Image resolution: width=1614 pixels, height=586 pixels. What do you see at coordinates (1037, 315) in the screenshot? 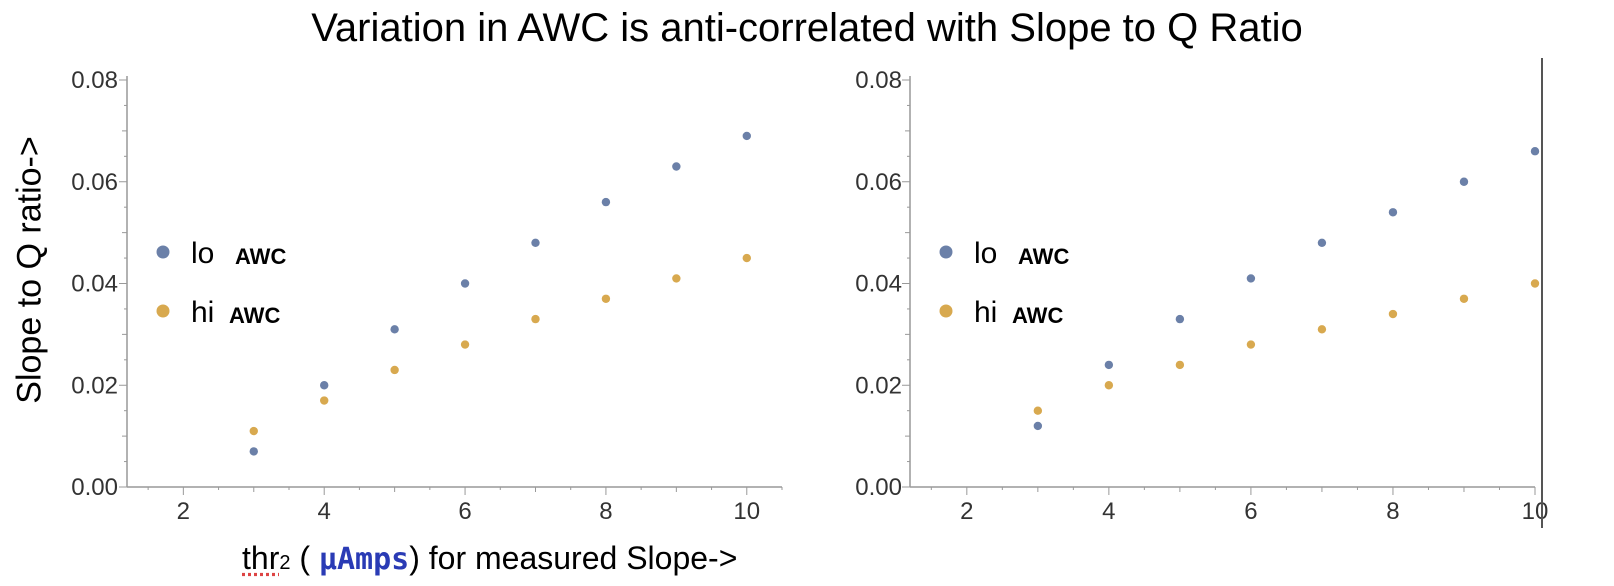
I see `right-panel-legend-sub-hi: AWC` at bounding box center [1037, 315].